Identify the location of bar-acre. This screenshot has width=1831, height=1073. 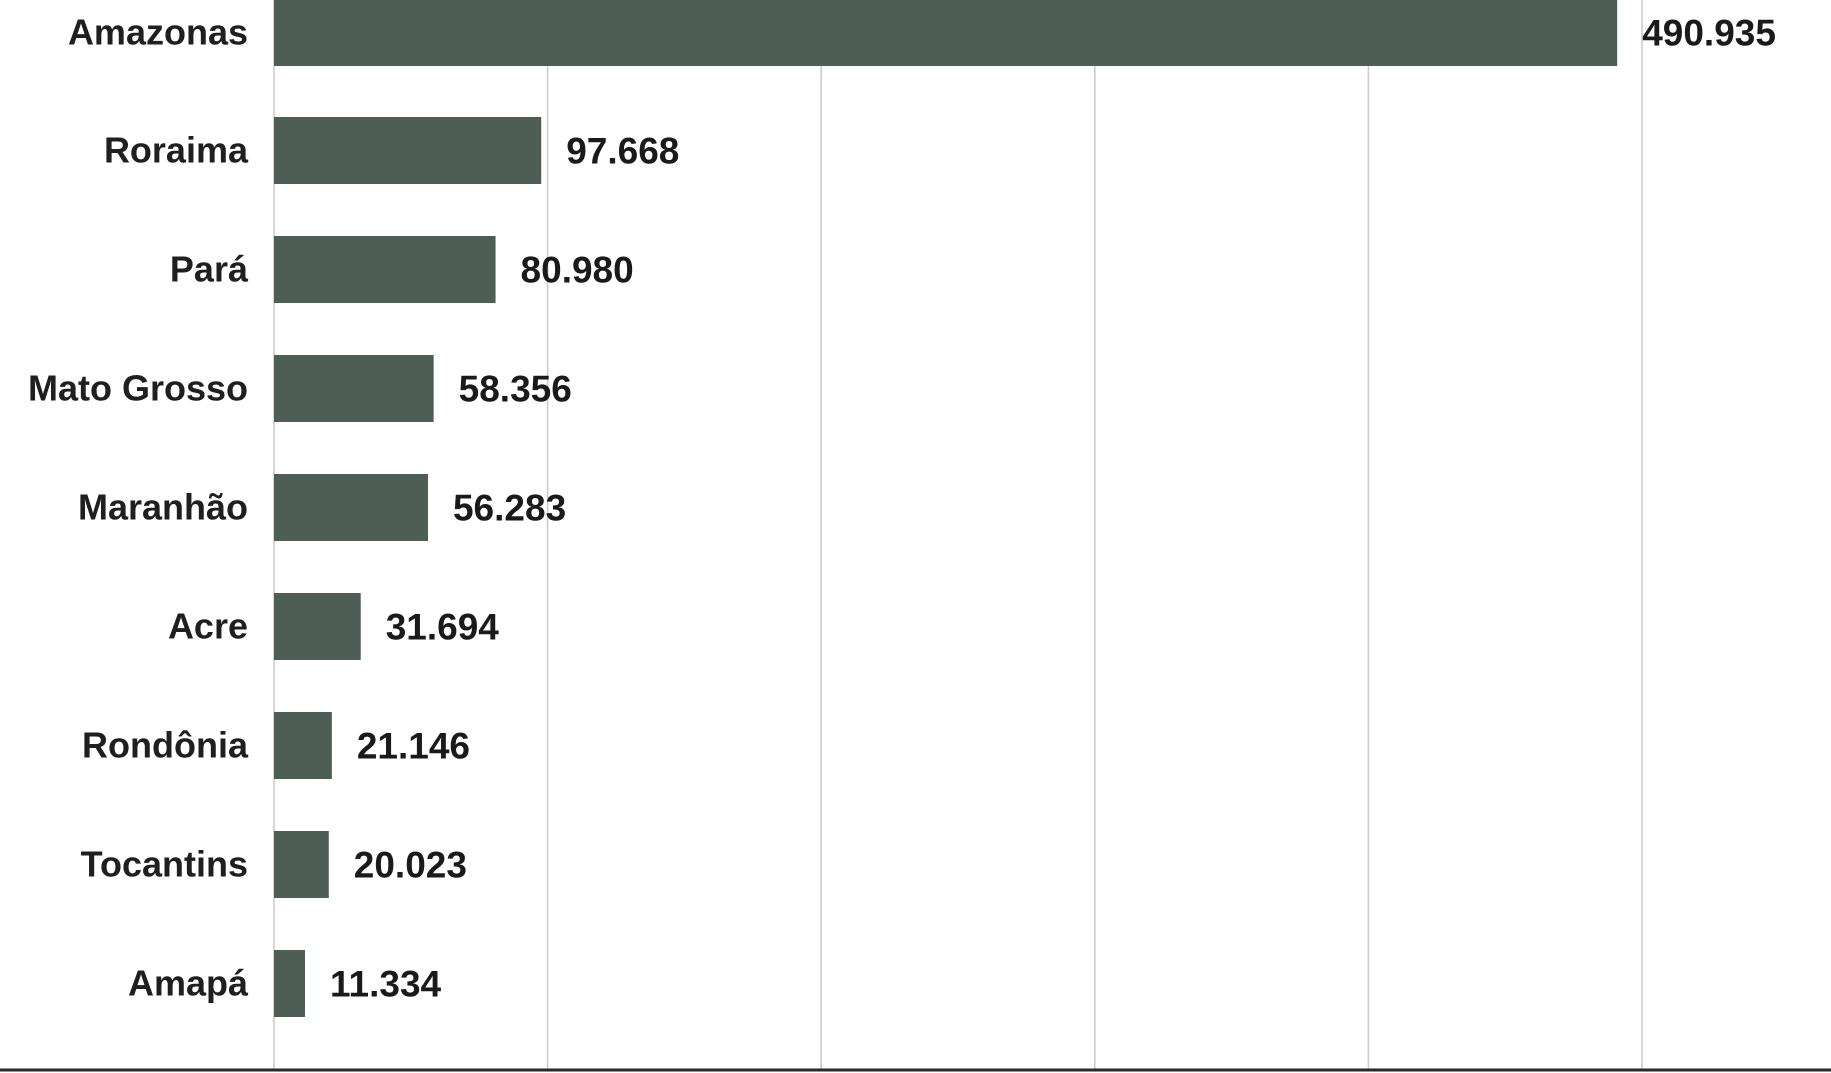
(317, 626).